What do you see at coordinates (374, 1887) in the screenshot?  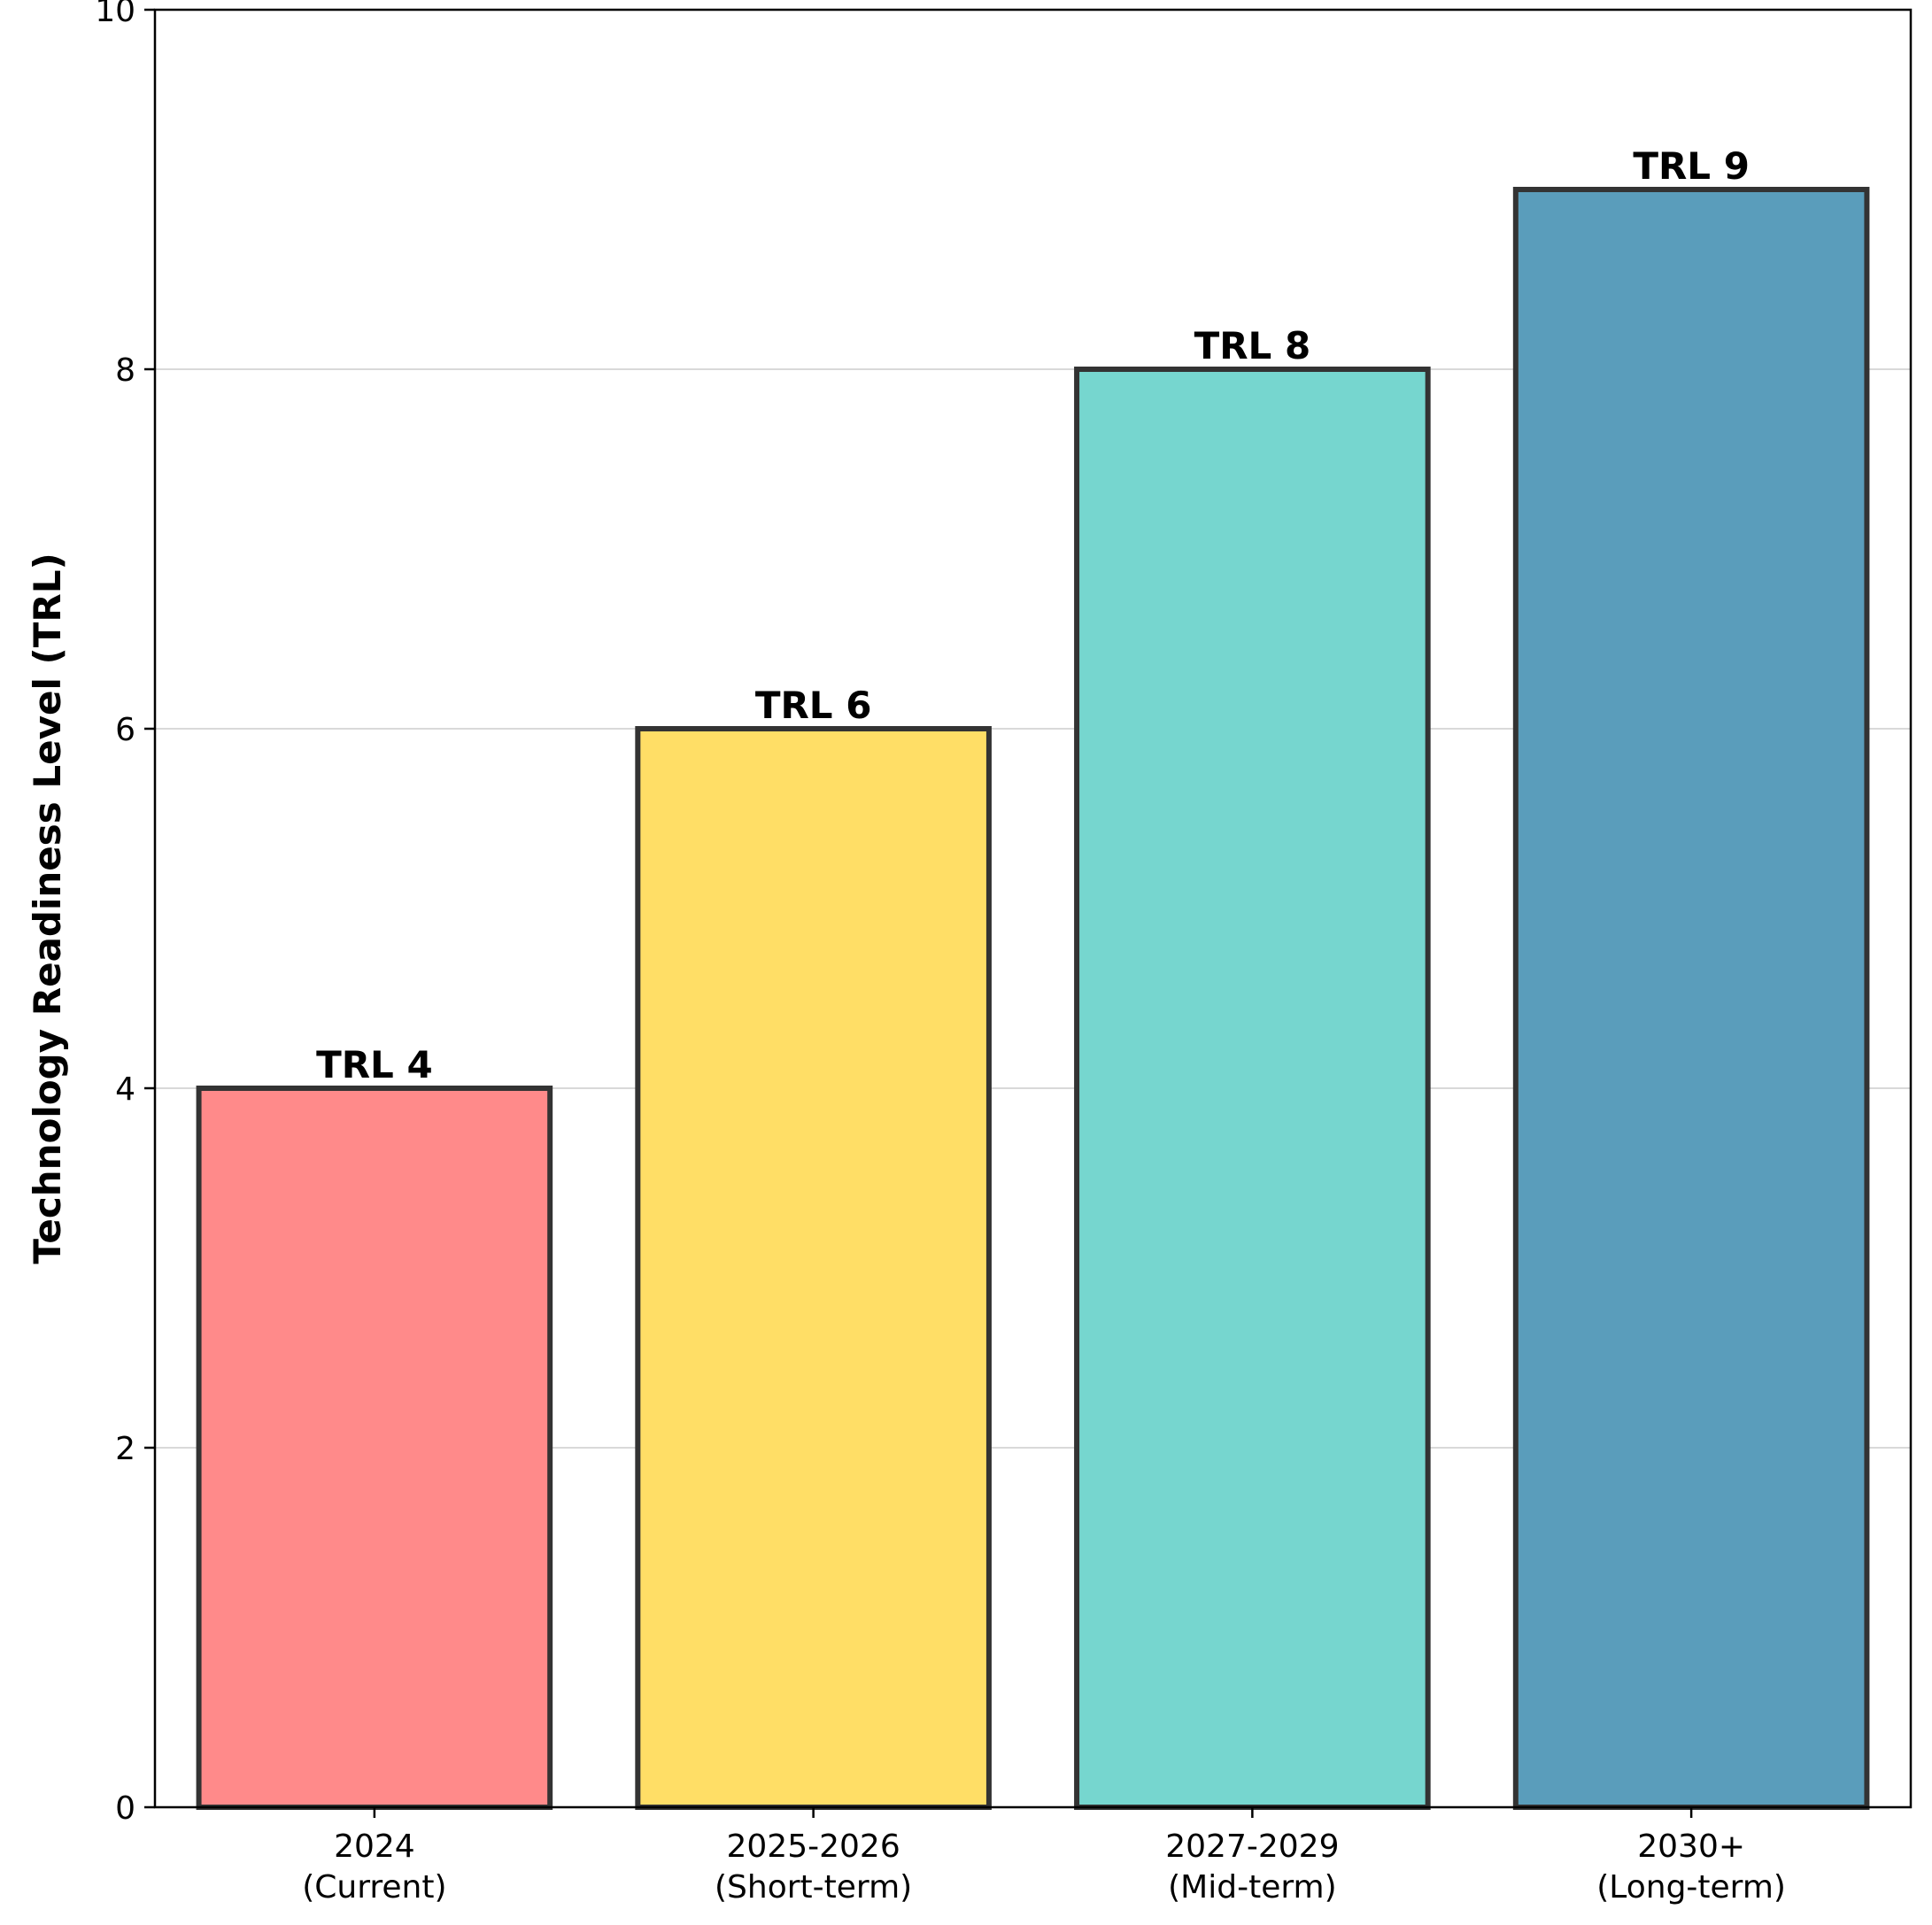 I see `x-tick-label: (Current)` at bounding box center [374, 1887].